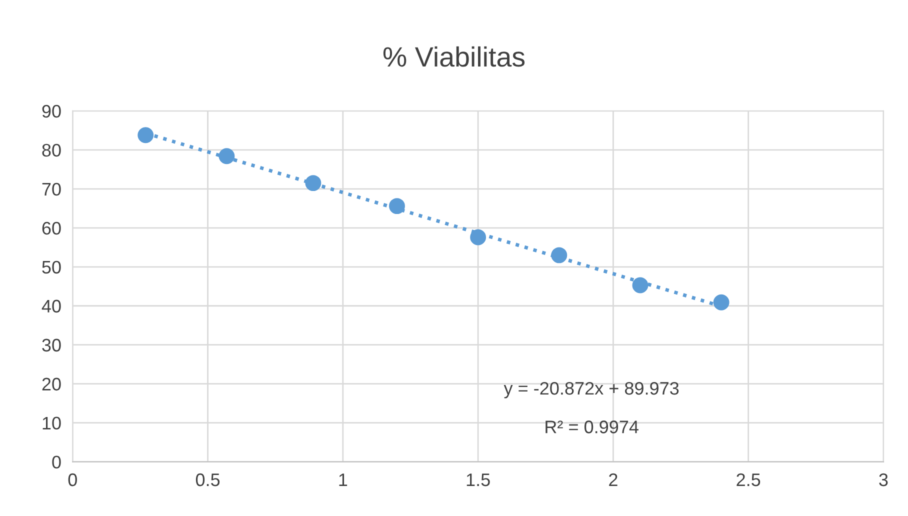 The height and width of the screenshot is (516, 908). Describe the element at coordinates (51, 189) in the screenshot. I see `y-tick-label: 70` at that location.